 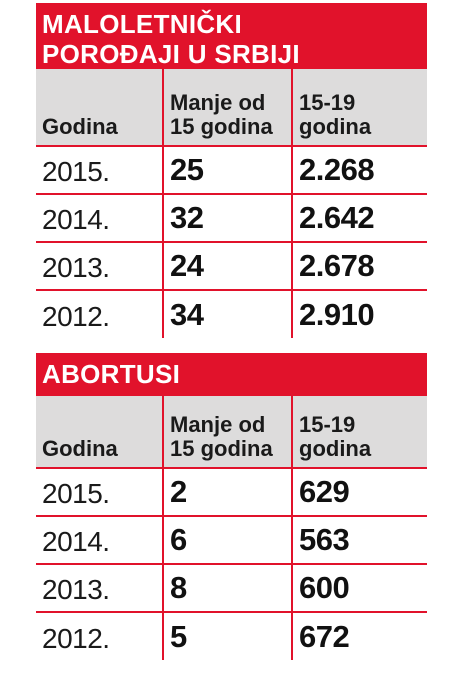 I want to click on abortions-under15-cell: 6, so click(x=227, y=540).